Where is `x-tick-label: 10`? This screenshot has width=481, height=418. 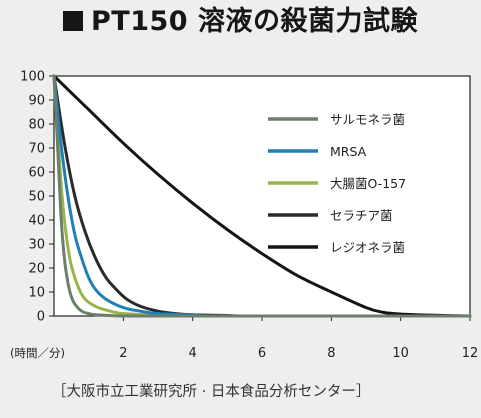
x-tick-label: 10 is located at coordinates (400, 353).